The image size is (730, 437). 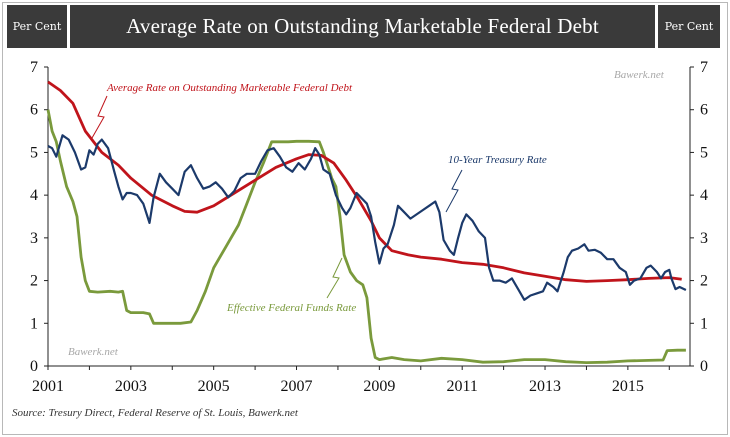 I want to click on callout-fedfunds, so click(x=334, y=278).